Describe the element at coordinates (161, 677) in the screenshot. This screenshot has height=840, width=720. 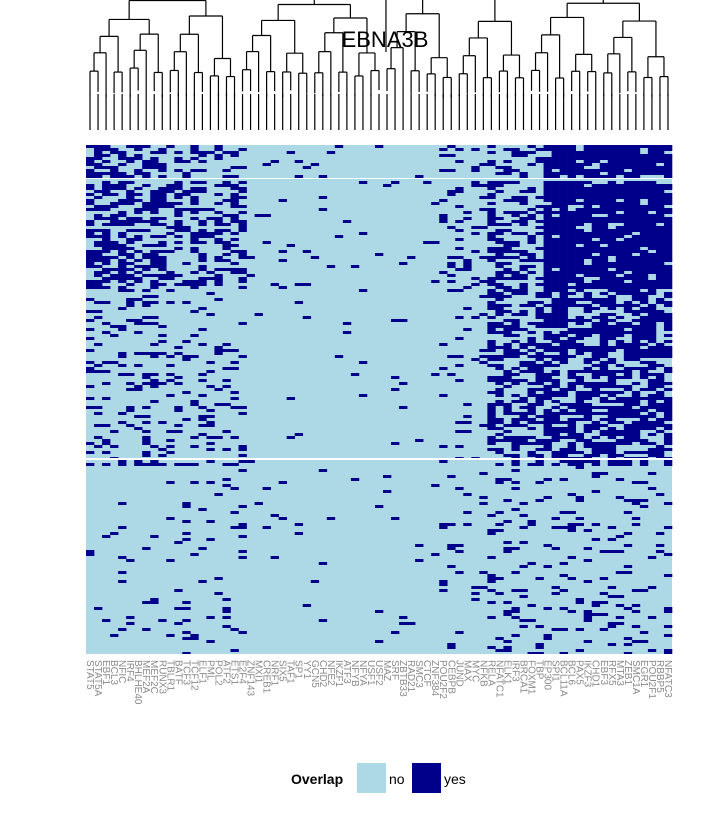
I see `column-label: RUNX3` at that location.